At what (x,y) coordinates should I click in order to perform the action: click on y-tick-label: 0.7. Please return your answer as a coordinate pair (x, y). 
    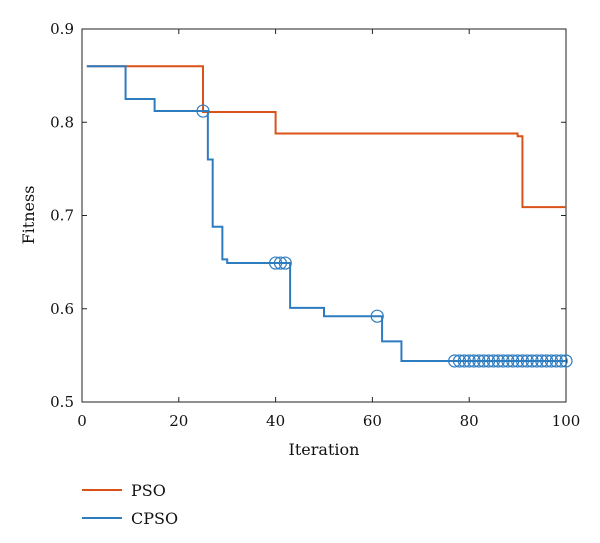
    Looking at the image, I should click on (62, 216).